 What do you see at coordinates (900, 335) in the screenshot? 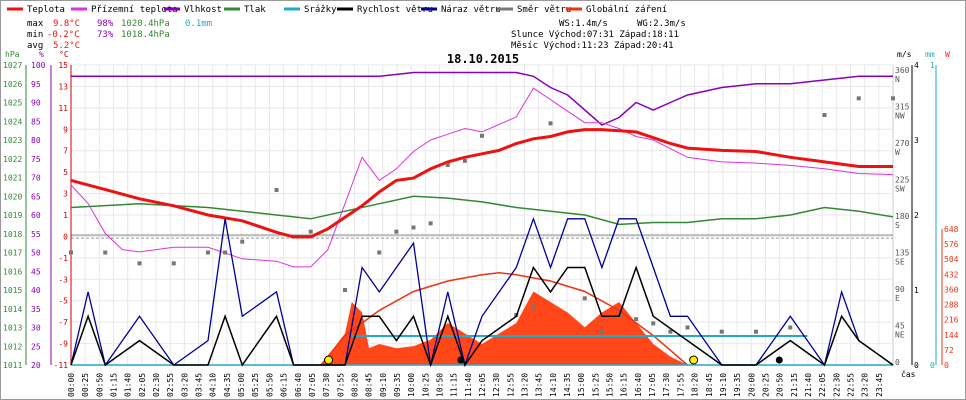
I see `dir-tick-label-7: NE` at bounding box center [900, 335].